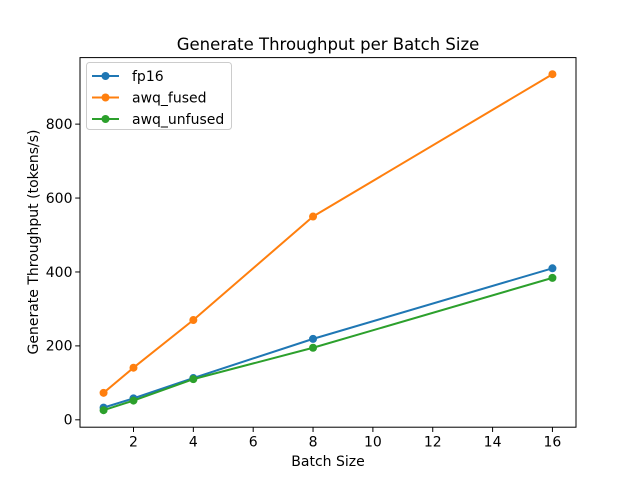 Image resolution: width=640 pixels, height=480 pixels. I want to click on legend-label: awq_unfused, so click(178, 120).